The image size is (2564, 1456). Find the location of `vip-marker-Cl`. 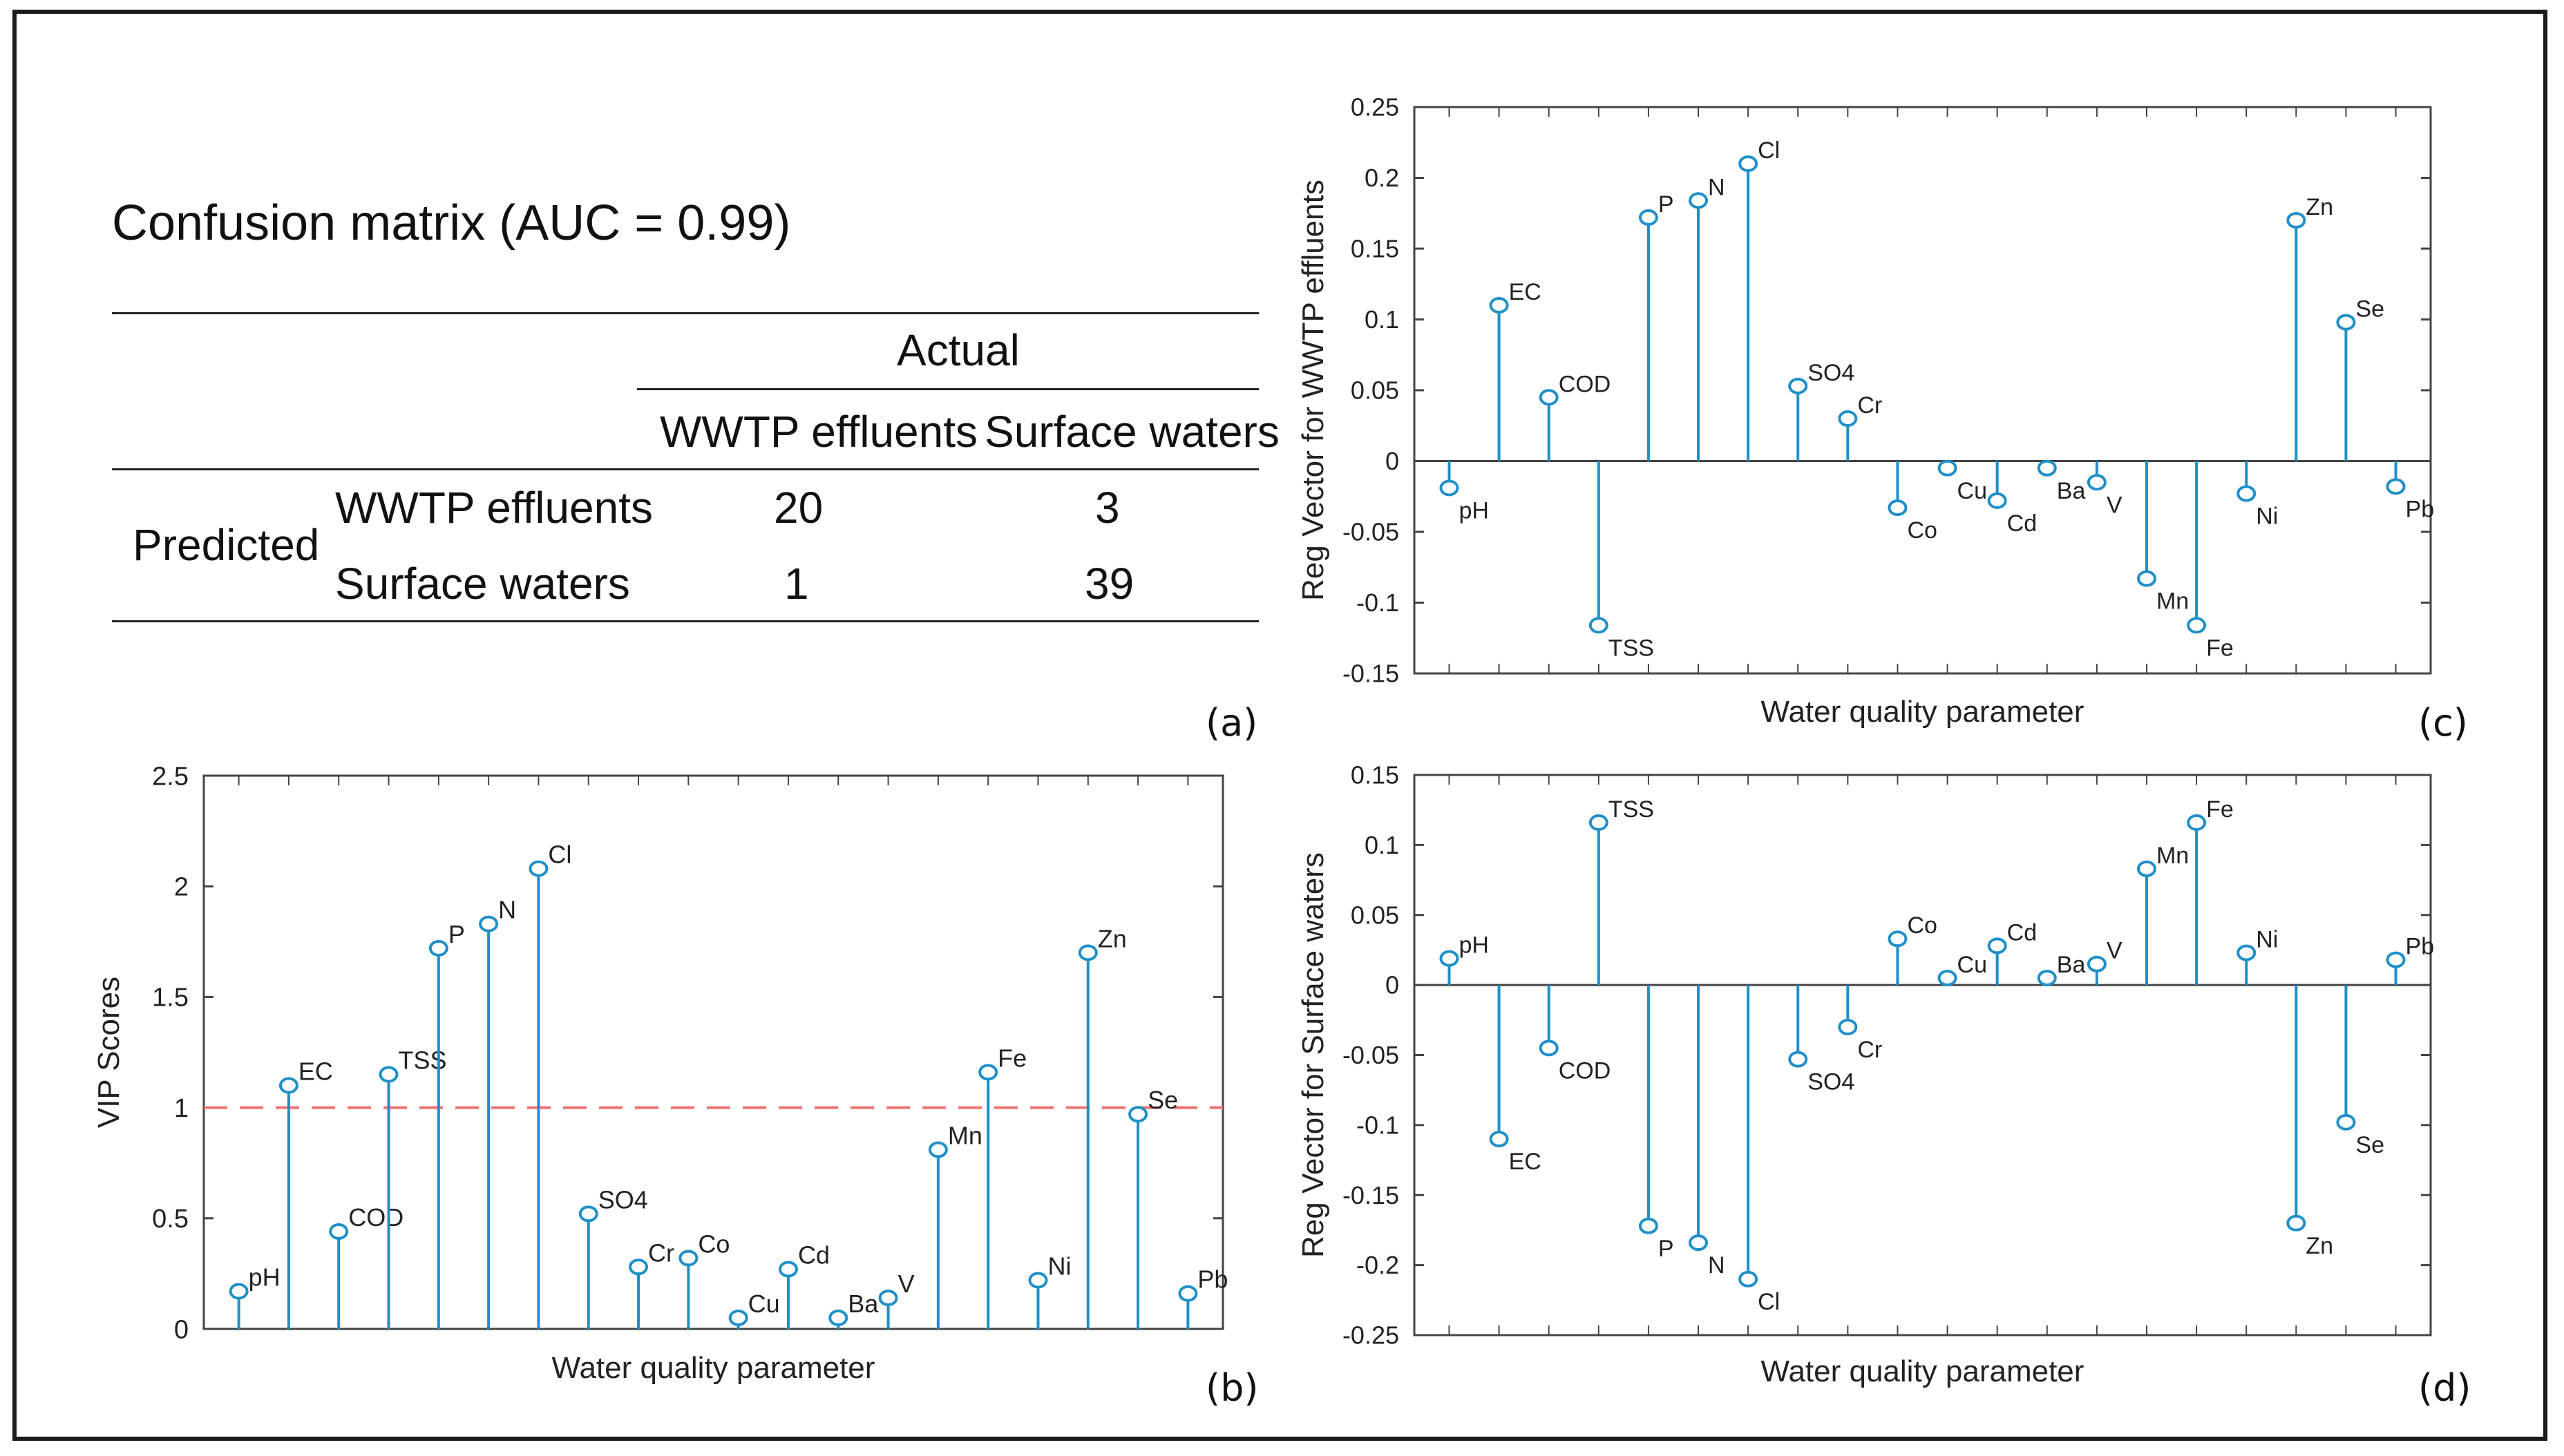

vip-marker-Cl is located at coordinates (539, 868).